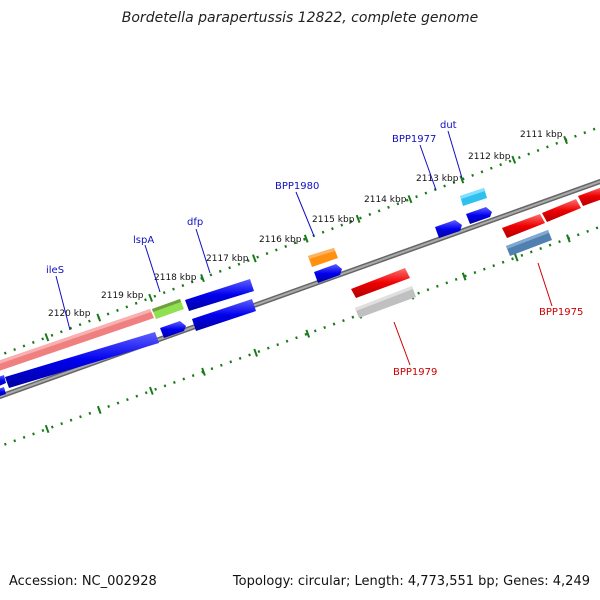  Describe the element at coordinates (489, 157) in the screenshot. I see `tick-label-2112: 2112 kbp` at that location.